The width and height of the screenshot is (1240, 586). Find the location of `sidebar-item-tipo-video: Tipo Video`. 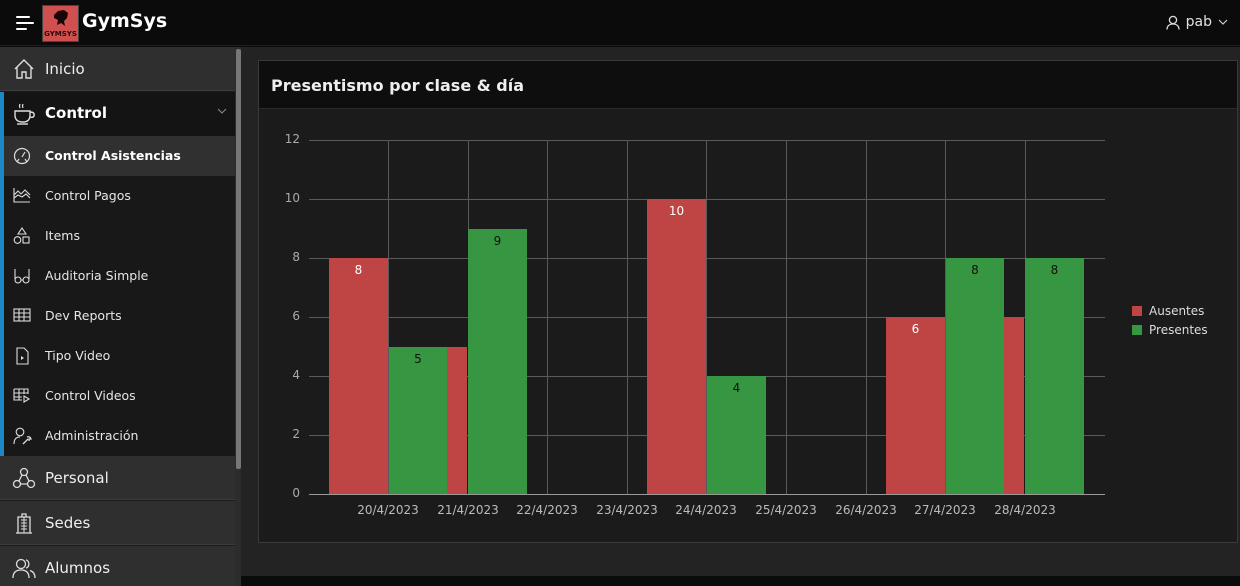

sidebar-item-tipo-video: Tipo Video is located at coordinates (119, 356).